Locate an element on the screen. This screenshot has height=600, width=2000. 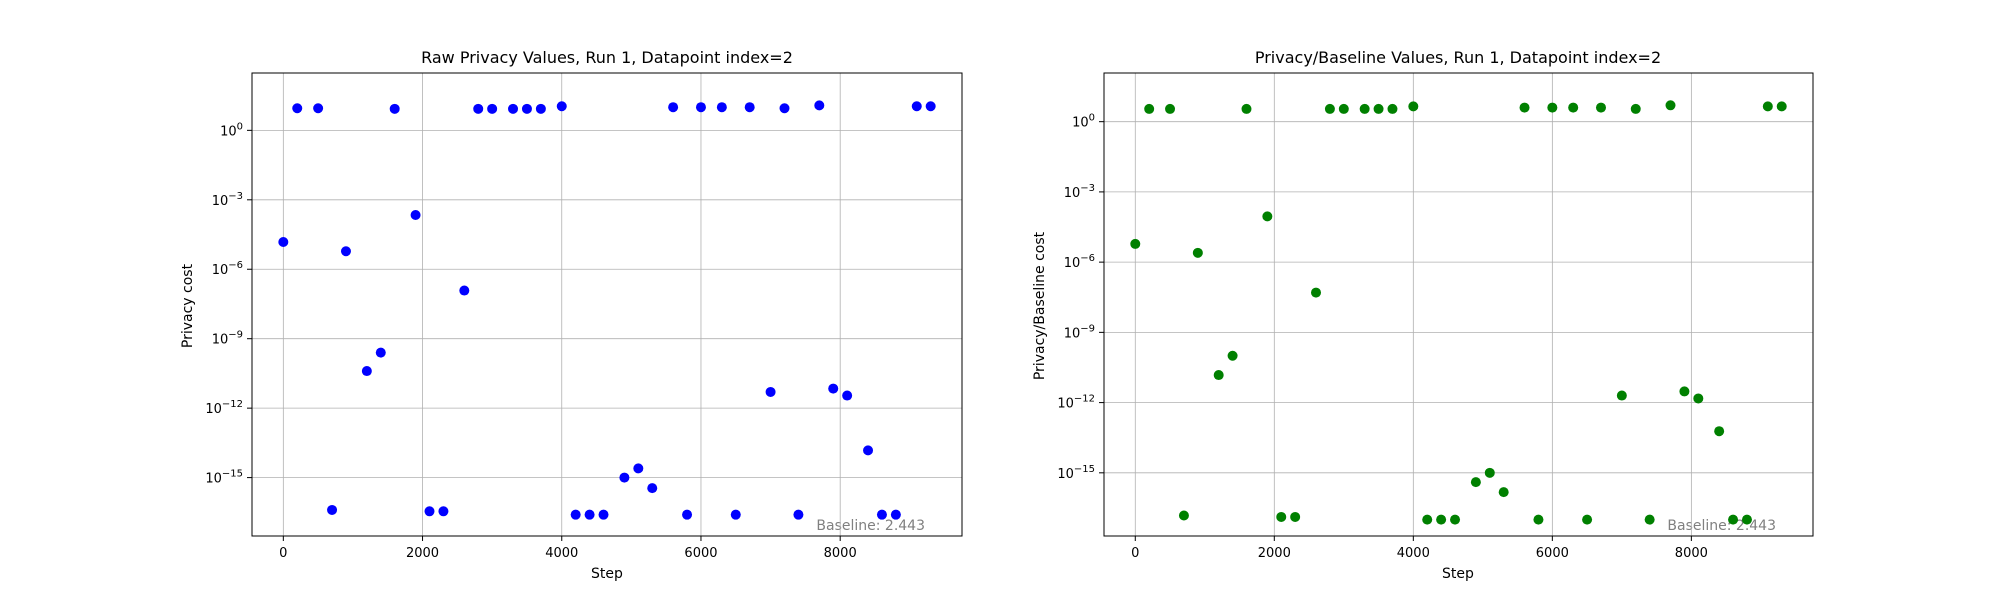
y-axis-label: Privacy/Baseline cost is located at coordinates (1040, 305).